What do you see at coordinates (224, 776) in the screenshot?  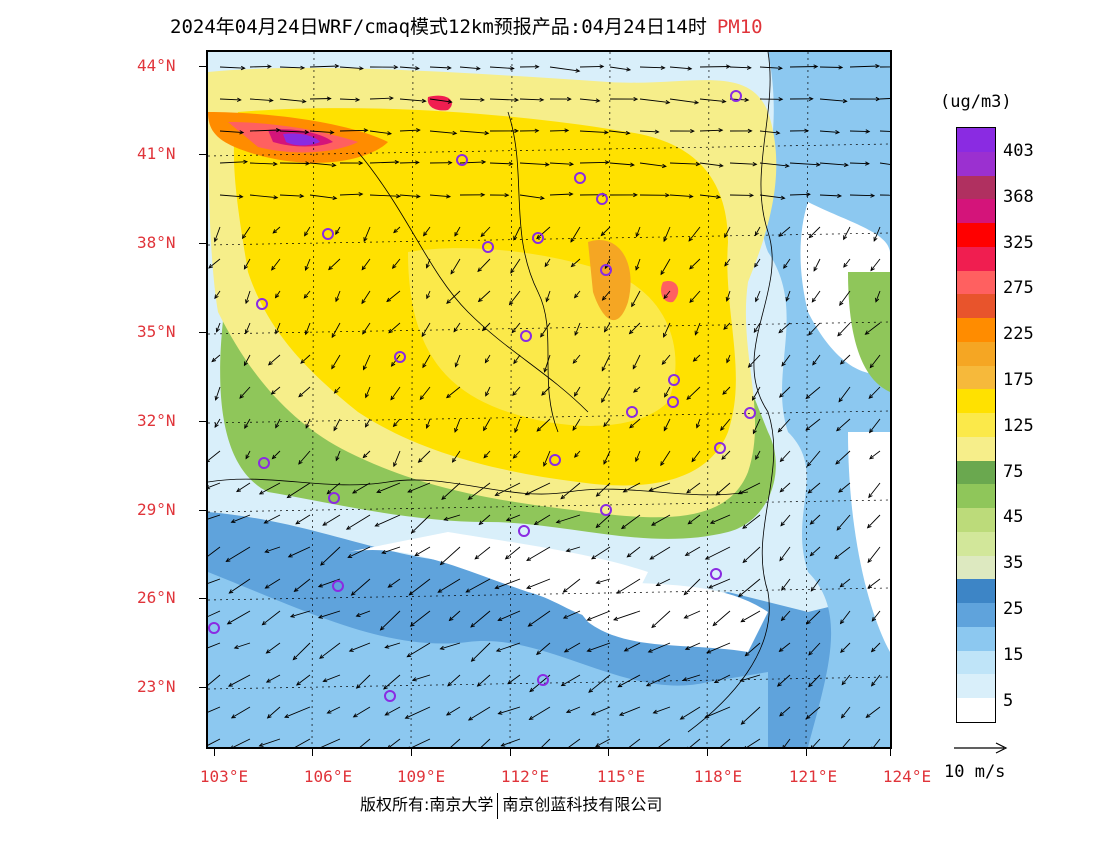 I see `lon-label: 103°E` at bounding box center [224, 776].